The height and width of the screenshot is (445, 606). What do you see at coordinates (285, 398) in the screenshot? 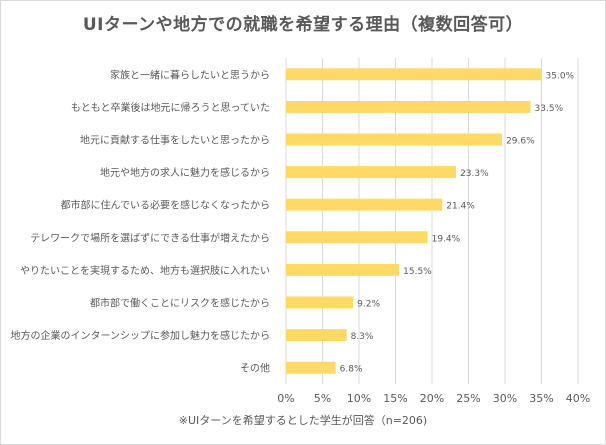
I see `x-tick-label: 0%` at bounding box center [285, 398].